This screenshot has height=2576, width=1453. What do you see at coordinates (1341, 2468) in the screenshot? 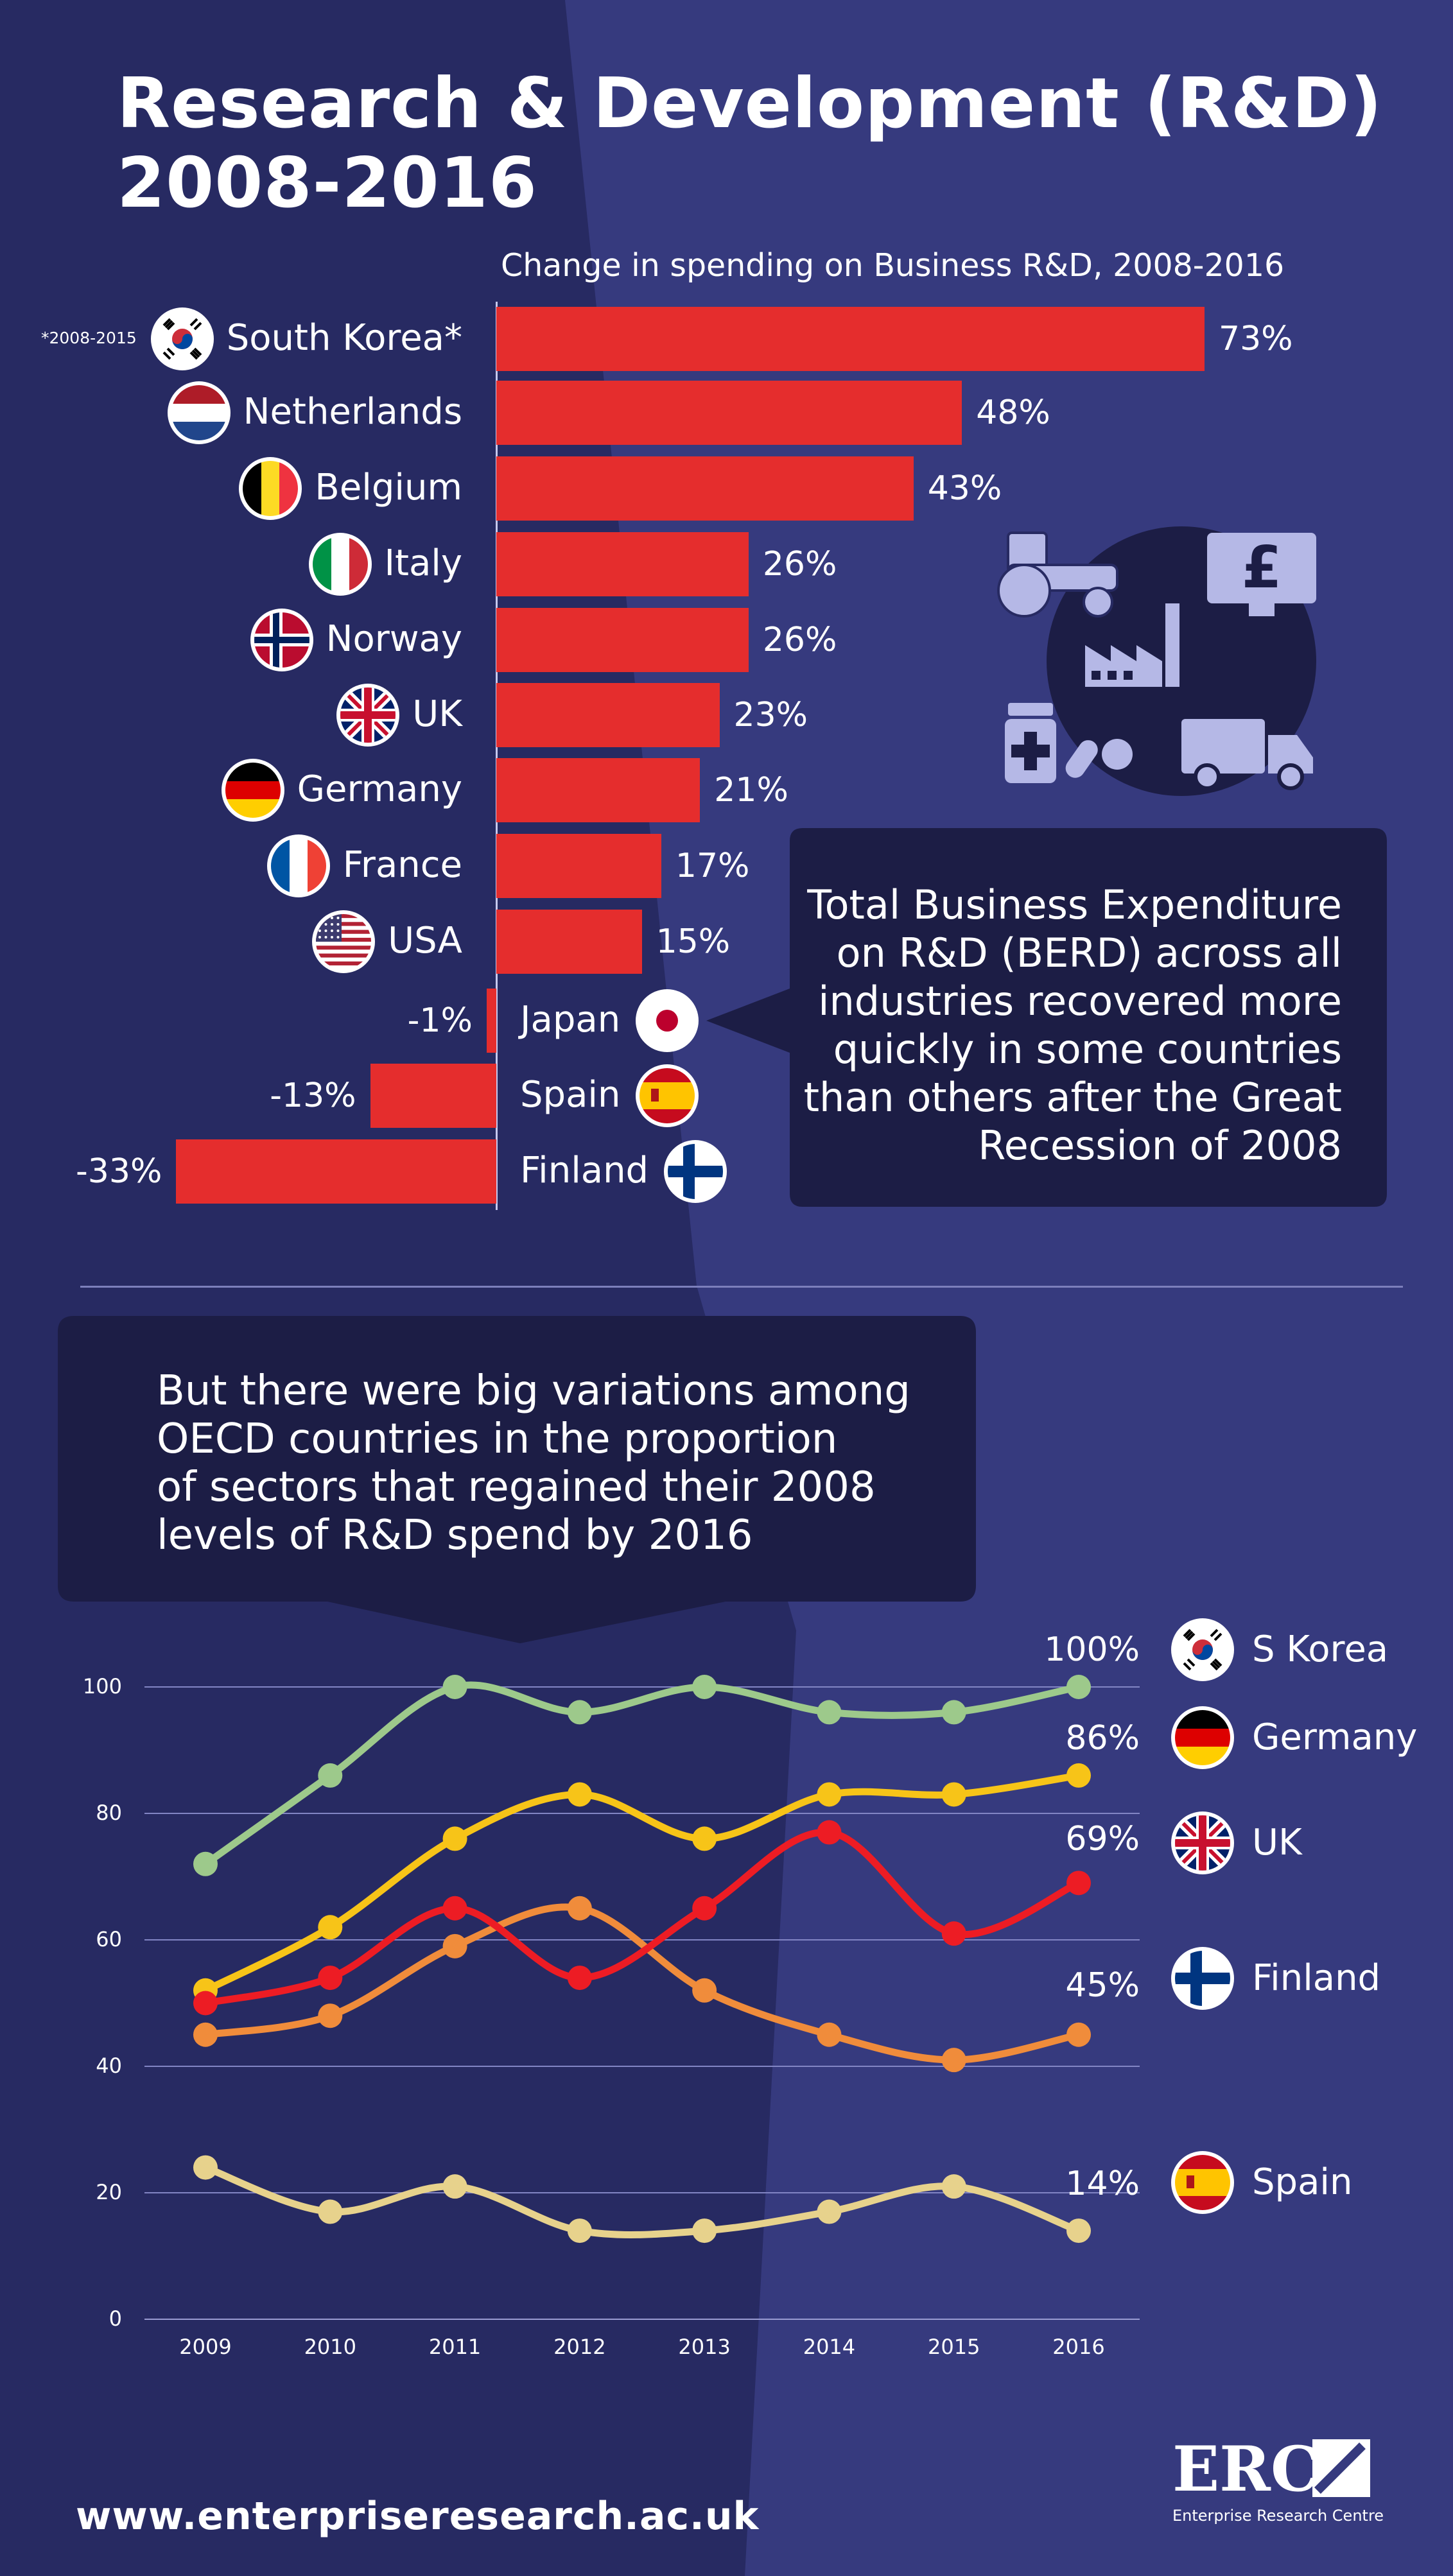
I see `erc-logo-icon` at bounding box center [1341, 2468].